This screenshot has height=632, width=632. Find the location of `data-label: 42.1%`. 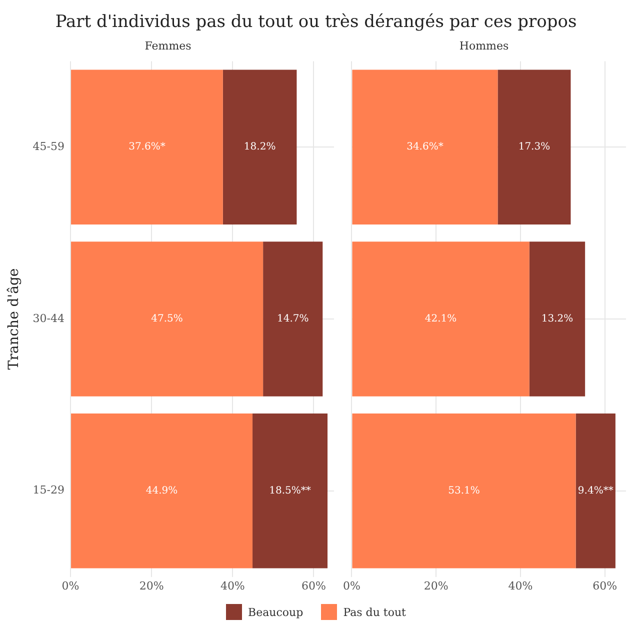

data-label: 42.1% is located at coordinates (440, 319).